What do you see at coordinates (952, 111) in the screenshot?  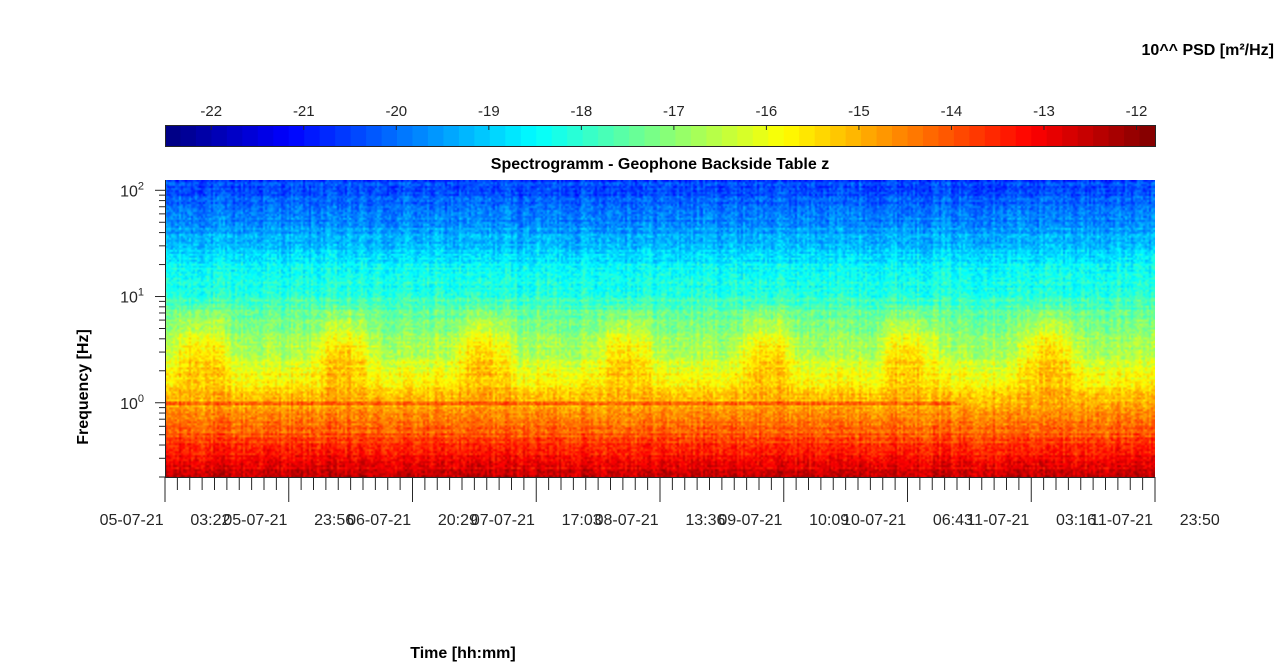 I see `colorbar-tick-label: -14` at bounding box center [952, 111].